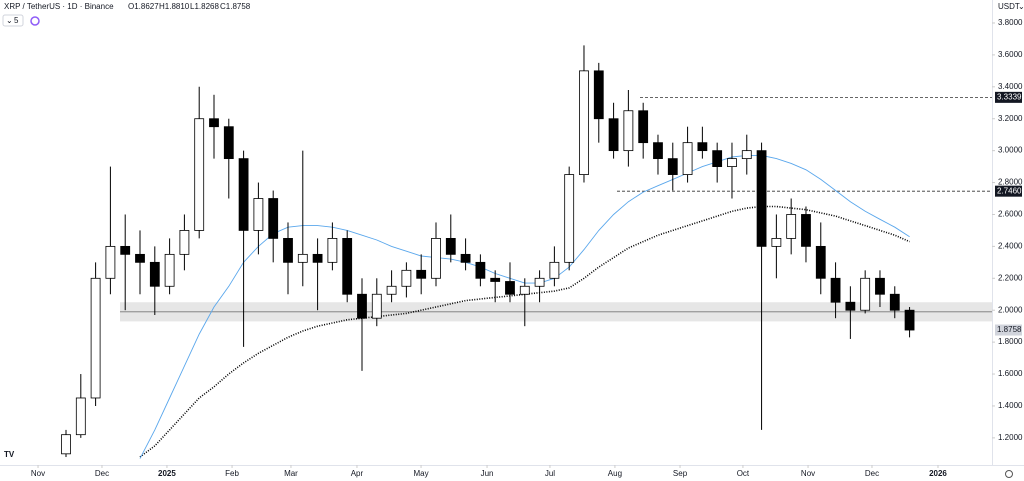 The width and height of the screenshot is (1024, 481). Describe the element at coordinates (1010, 277) in the screenshot. I see `y-tick-label: 2.2000` at that location.